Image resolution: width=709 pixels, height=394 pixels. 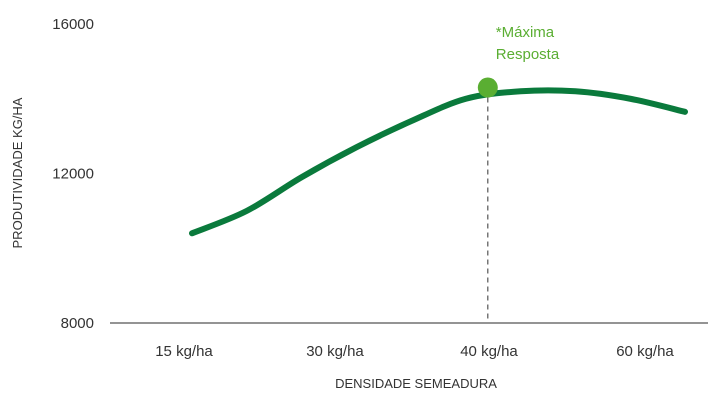 I want to click on x-tick-label: 60 kg/ha, so click(x=645, y=351).